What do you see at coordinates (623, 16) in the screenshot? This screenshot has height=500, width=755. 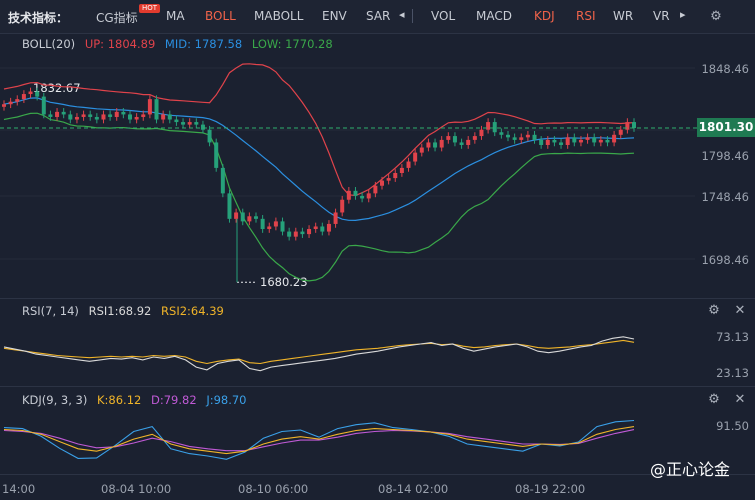 I see `tab-wr: WR` at bounding box center [623, 16].